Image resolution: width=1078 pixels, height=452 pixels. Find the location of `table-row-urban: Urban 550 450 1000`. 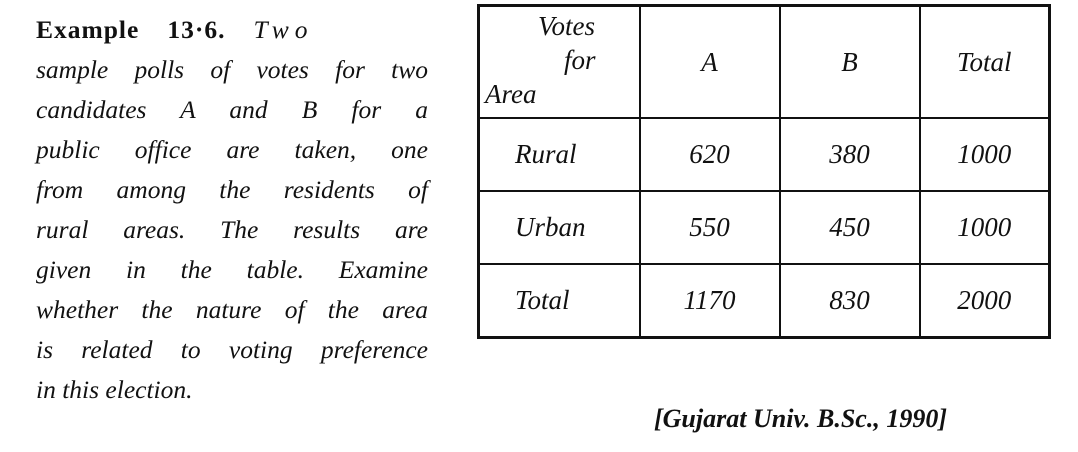

table-row-urban: Urban 550 450 1000 is located at coordinates (764, 227).